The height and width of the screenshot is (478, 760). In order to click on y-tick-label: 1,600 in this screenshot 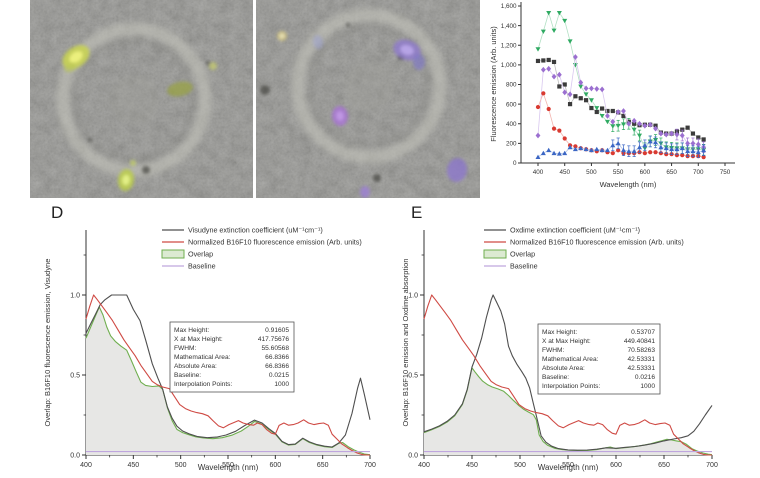, I will do `click(509, 6)`.